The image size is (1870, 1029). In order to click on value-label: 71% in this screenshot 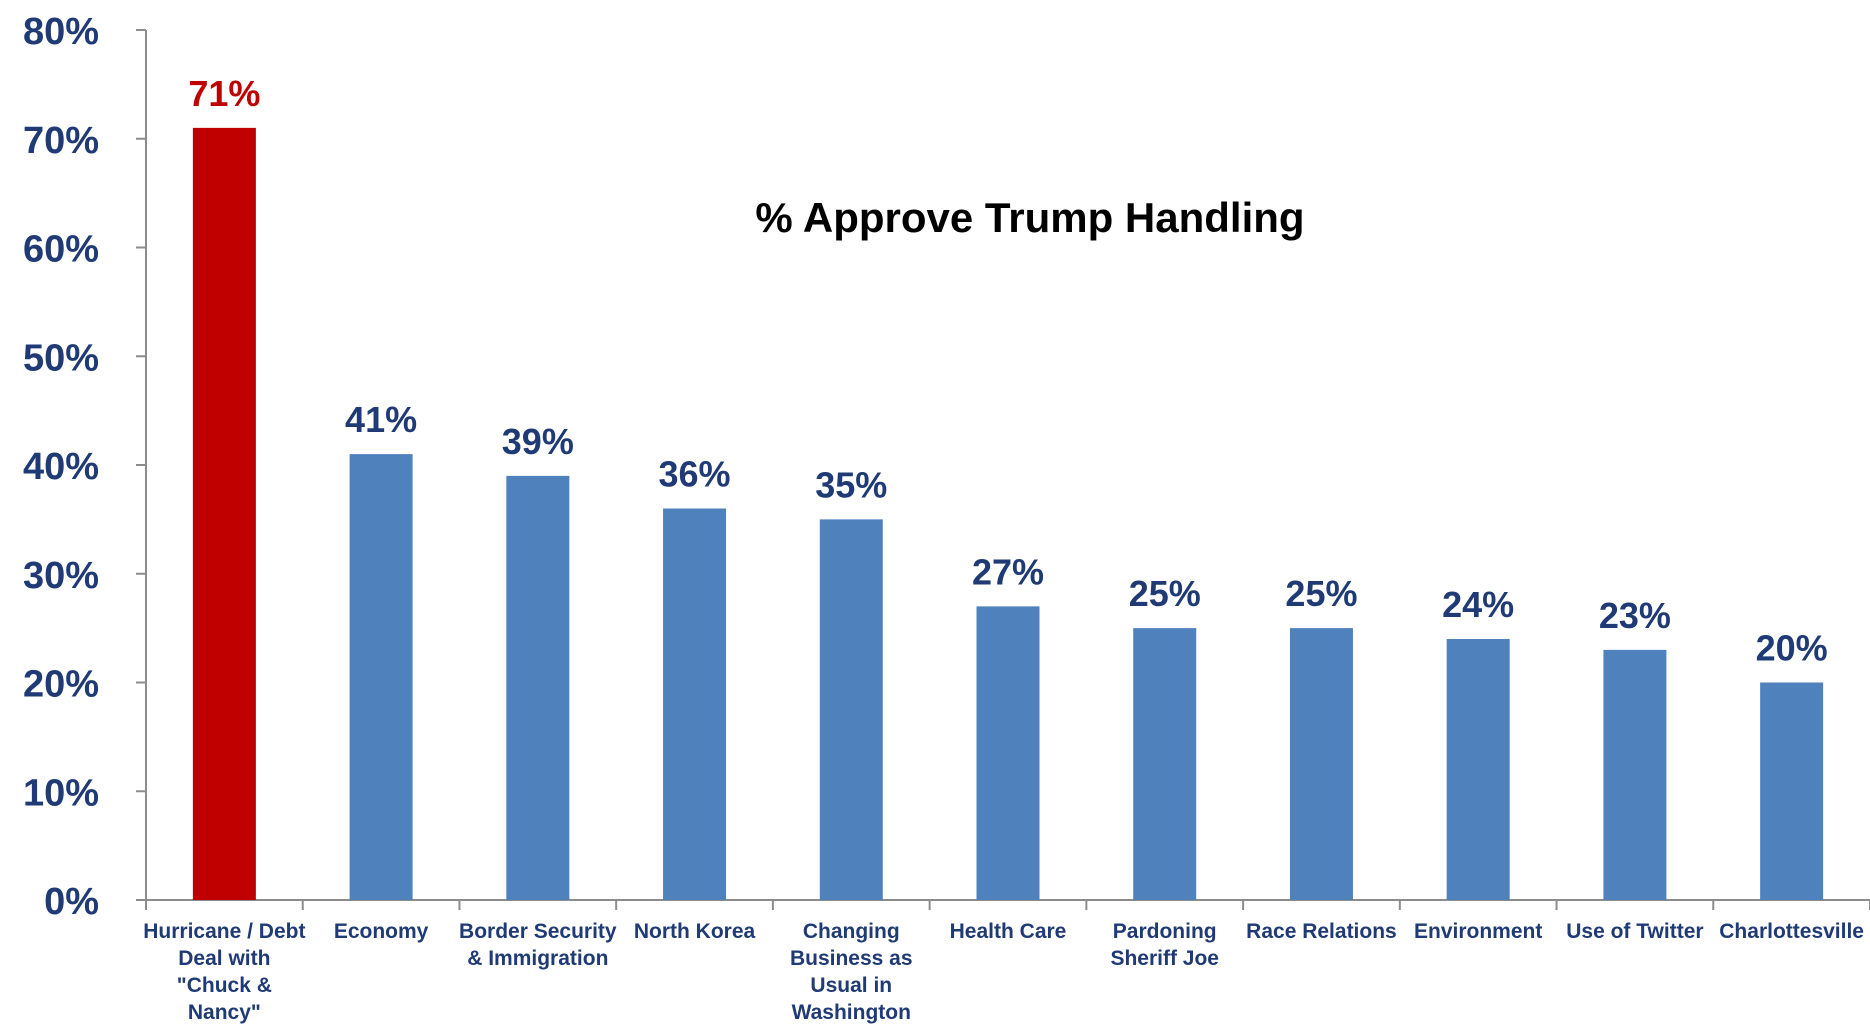, I will do `click(224, 93)`.